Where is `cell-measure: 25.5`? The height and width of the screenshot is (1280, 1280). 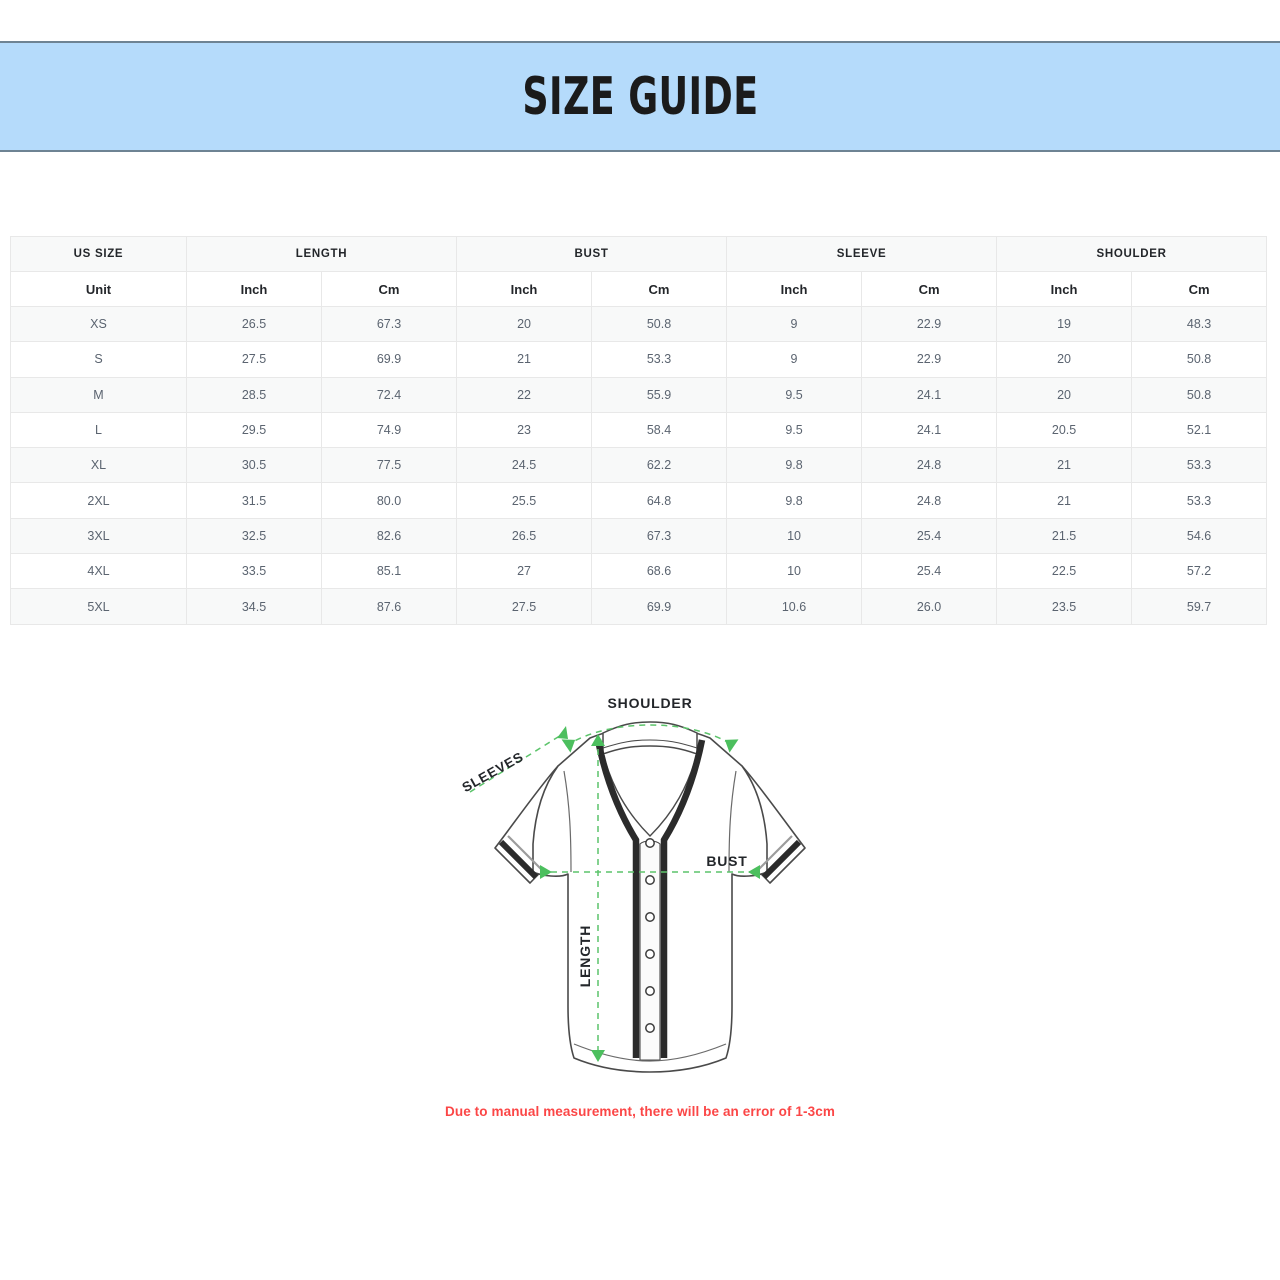 cell-measure: 25.5 is located at coordinates (524, 500).